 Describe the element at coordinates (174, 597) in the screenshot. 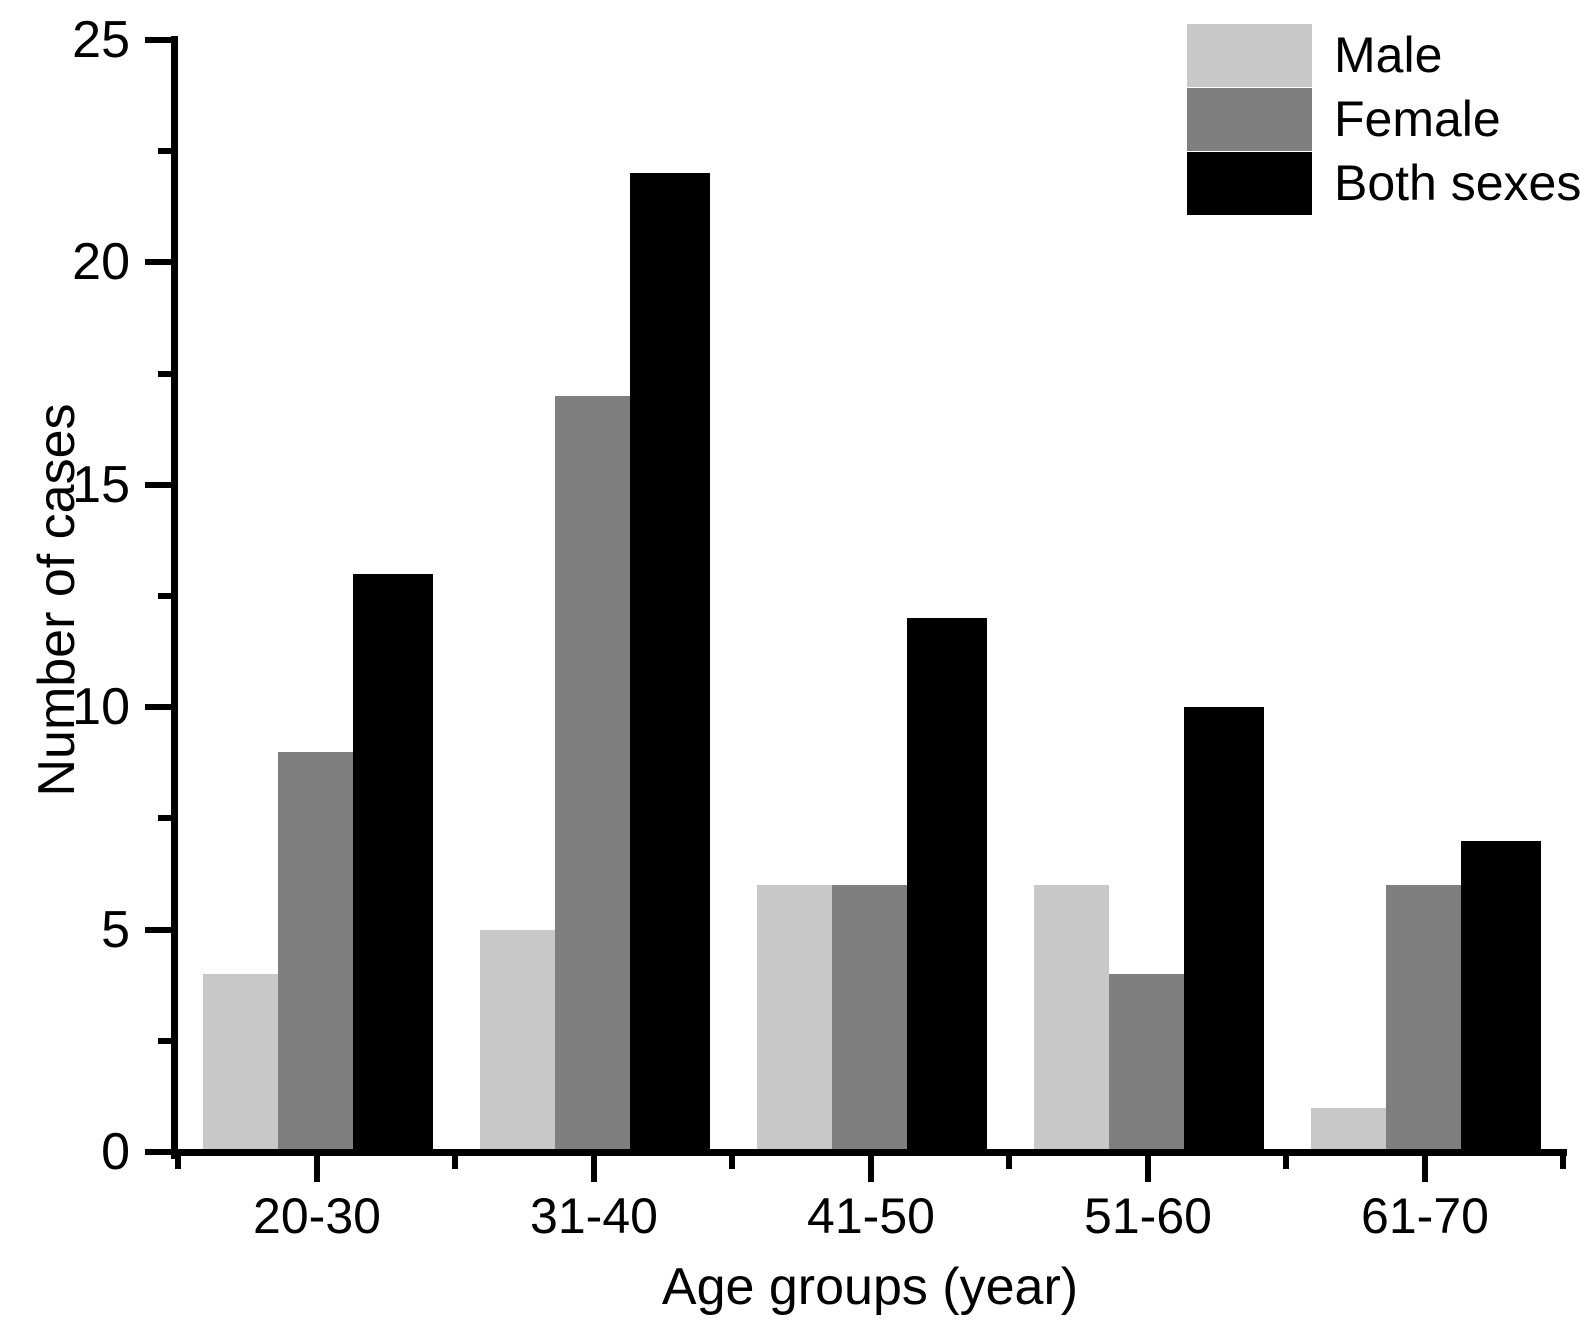

I see `y-axis-line` at that location.